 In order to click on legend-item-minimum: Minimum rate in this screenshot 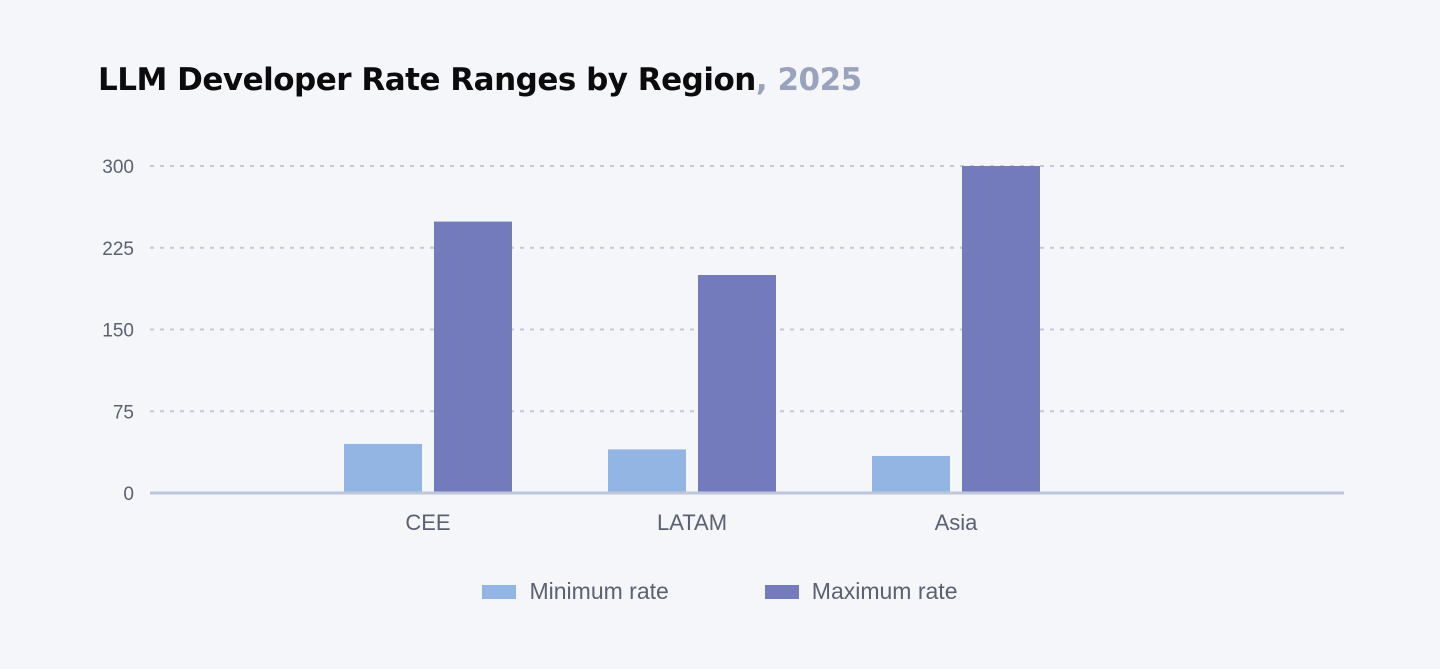, I will do `click(575, 591)`.